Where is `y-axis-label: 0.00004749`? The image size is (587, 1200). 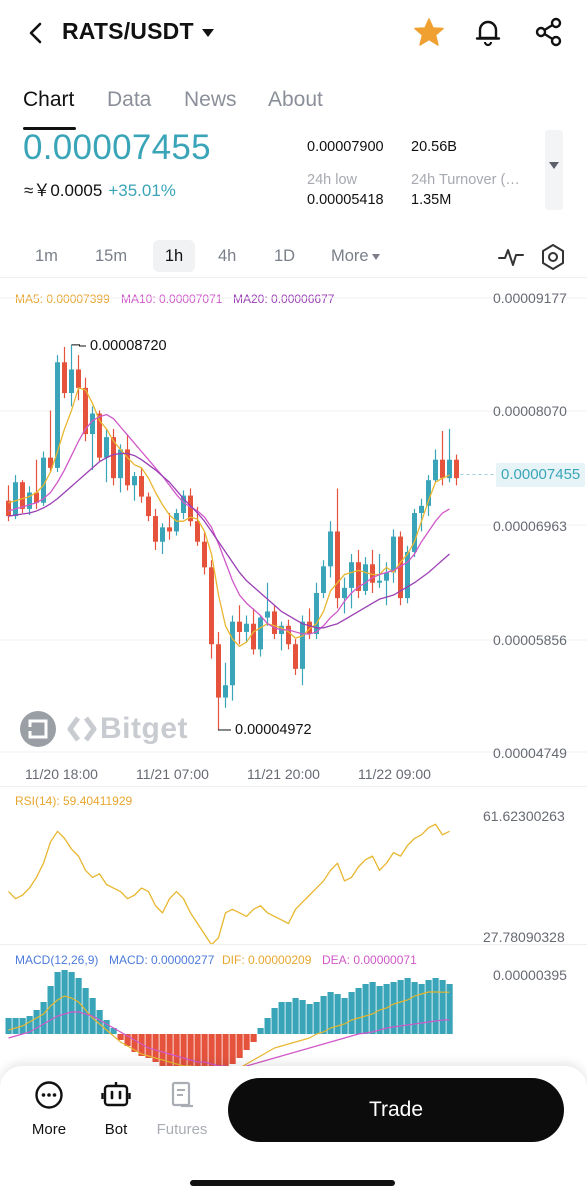 y-axis-label: 0.00004749 is located at coordinates (530, 753).